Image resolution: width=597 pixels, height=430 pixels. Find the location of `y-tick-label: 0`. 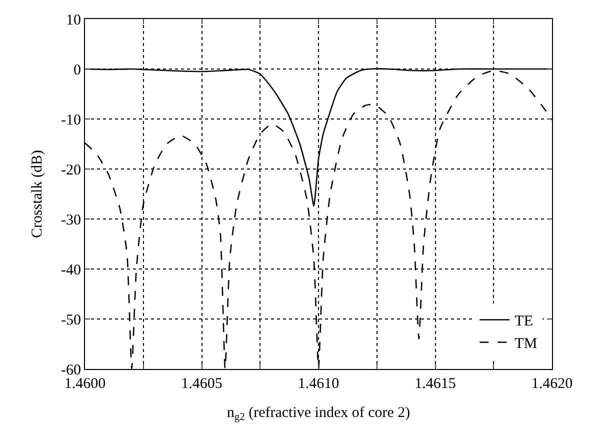

y-tick-label: 0 is located at coordinates (77, 70).